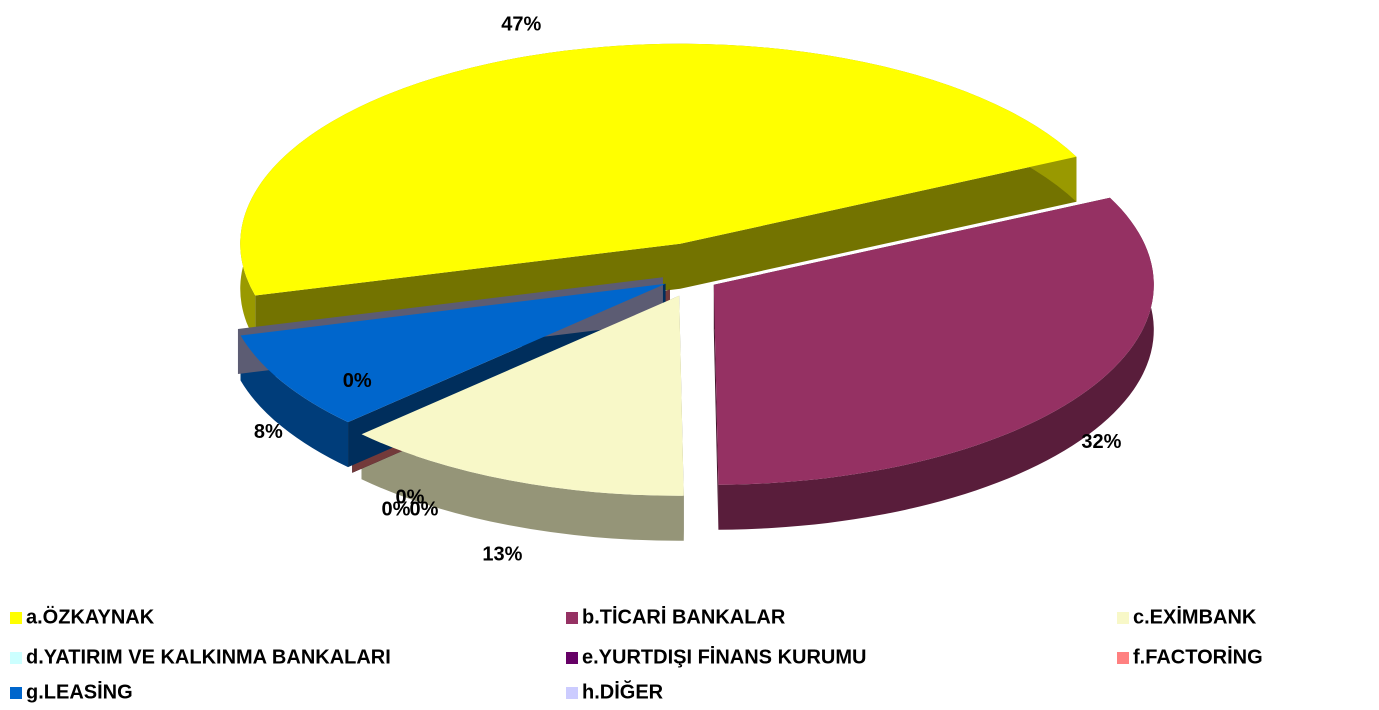  Describe the element at coordinates (79, 691) in the screenshot. I see `legend-label: g.LEASİNG` at that location.